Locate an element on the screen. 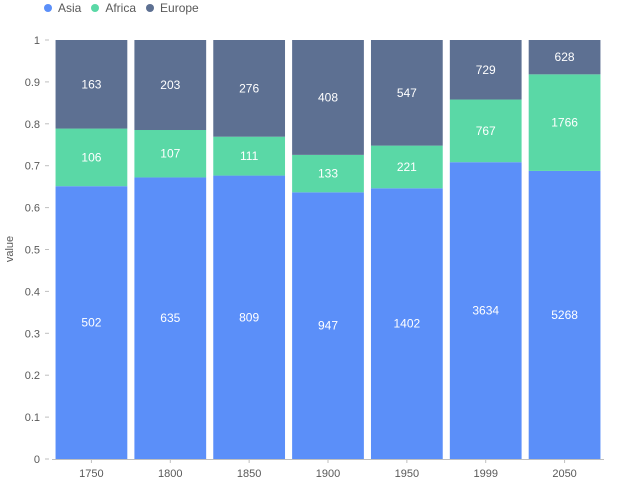 The image size is (640, 480). y-tick-label: 0.3 is located at coordinates (32, 334).